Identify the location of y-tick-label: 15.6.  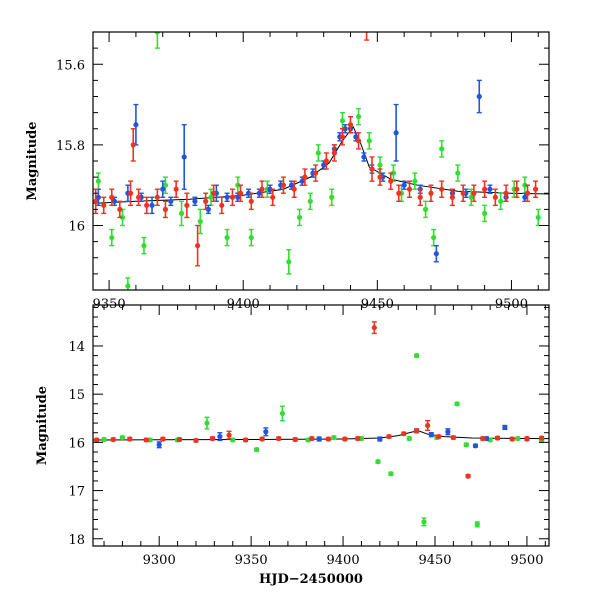
(70, 65).